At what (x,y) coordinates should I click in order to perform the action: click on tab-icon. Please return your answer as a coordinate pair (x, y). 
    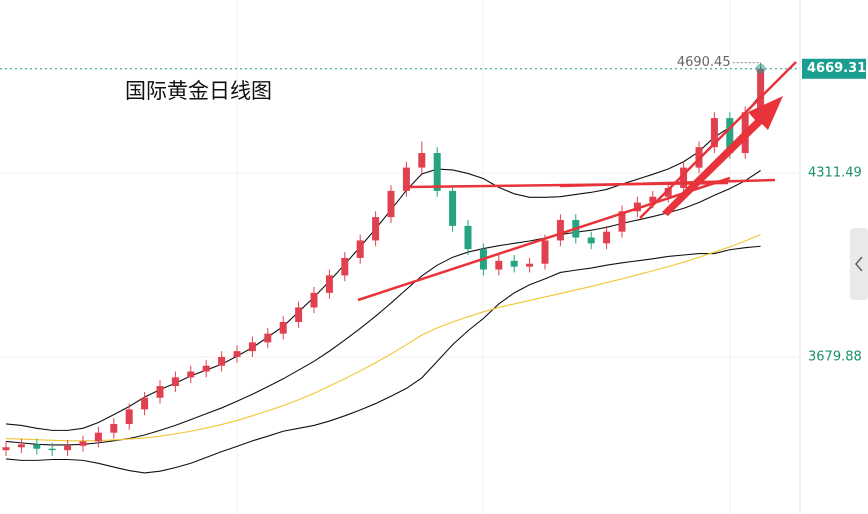
    Looking at the image, I should click on (858, 264).